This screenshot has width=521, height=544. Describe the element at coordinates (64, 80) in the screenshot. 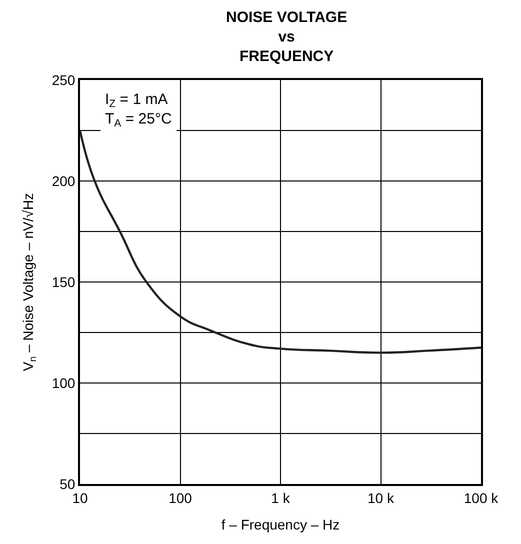

I see `y-tick-label: 250` at that location.